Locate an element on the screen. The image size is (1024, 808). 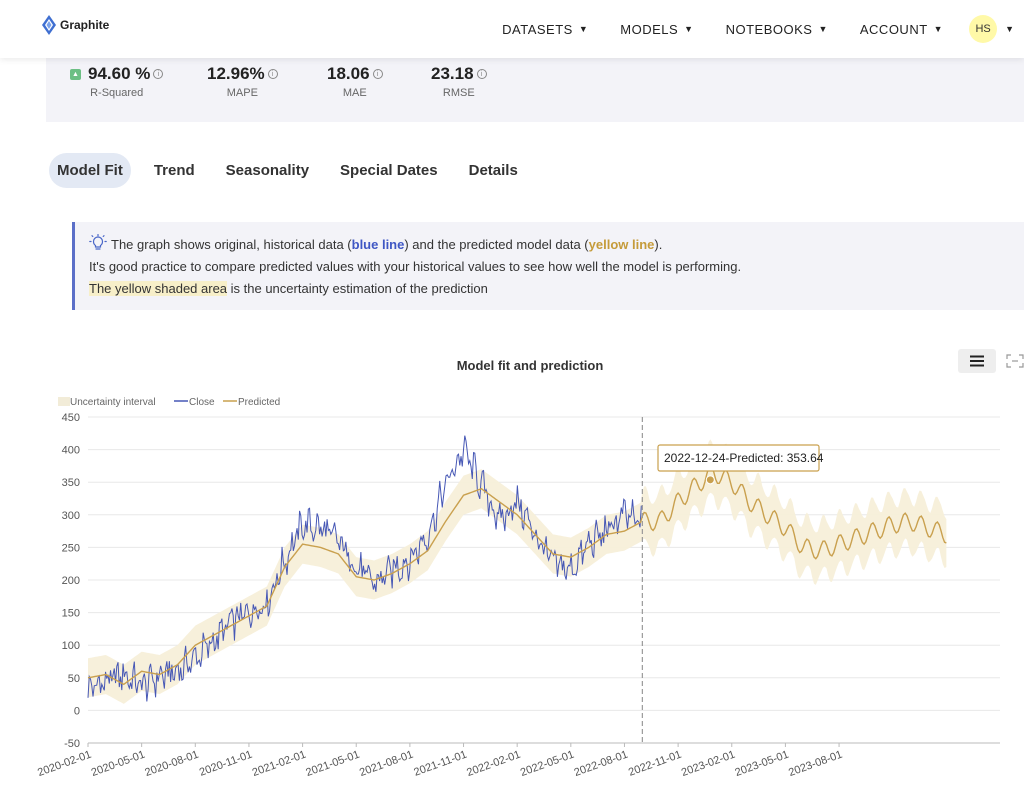
avatar-caret-down-icon: ▼ is located at coordinates (1009, 29).